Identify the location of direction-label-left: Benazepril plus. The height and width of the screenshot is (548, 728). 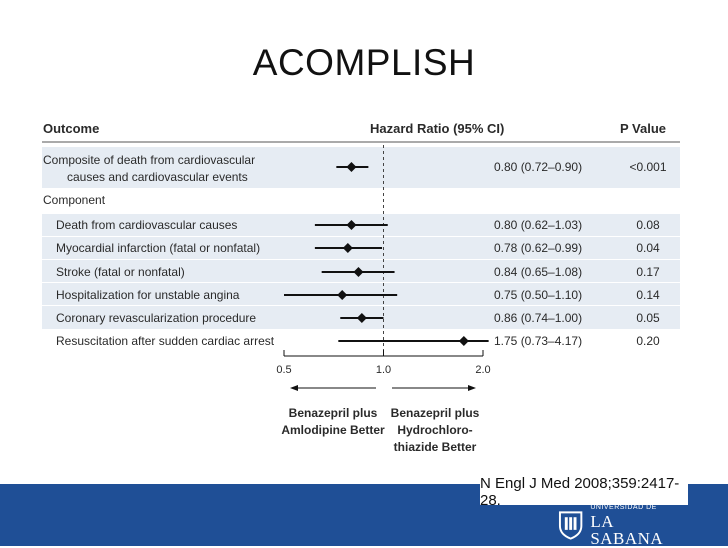
(333, 413).